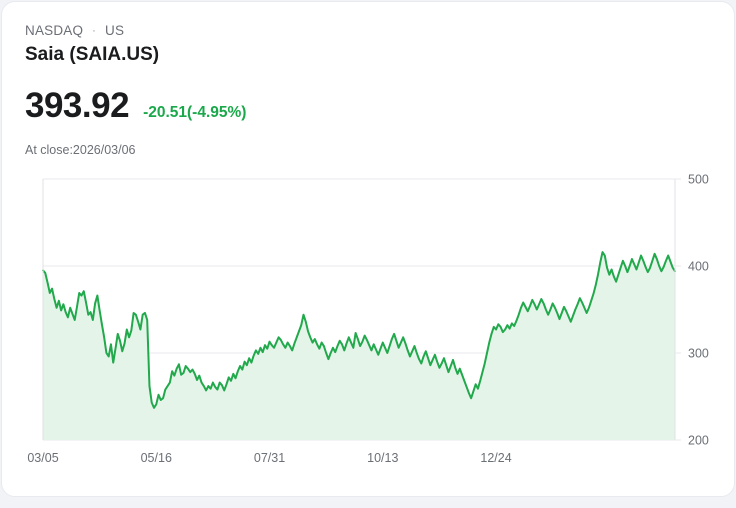 The image size is (736, 508). What do you see at coordinates (195, 113) in the screenshot?
I see `price-change: -20.51(-4.95%)` at bounding box center [195, 113].